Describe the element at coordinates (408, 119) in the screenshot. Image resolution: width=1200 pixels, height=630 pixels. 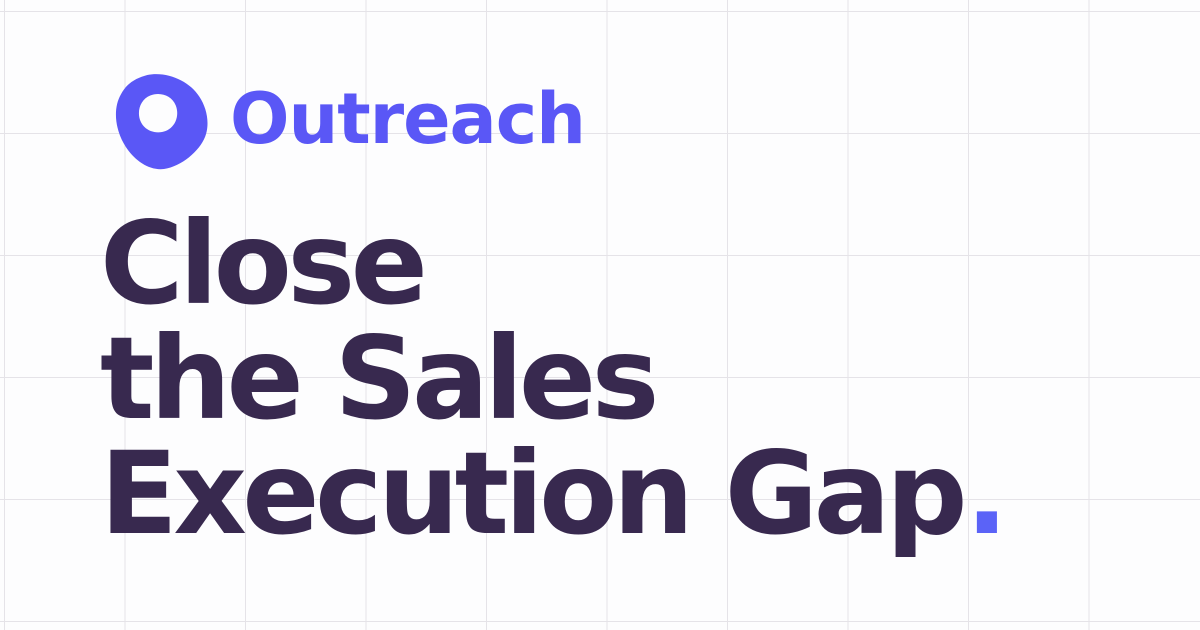
I see `brand-wordmark: Outreach` at that location.